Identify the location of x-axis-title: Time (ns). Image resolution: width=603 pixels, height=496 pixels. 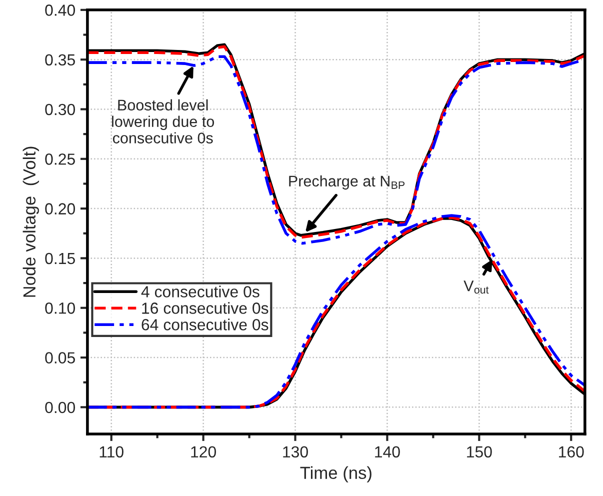
(336, 474).